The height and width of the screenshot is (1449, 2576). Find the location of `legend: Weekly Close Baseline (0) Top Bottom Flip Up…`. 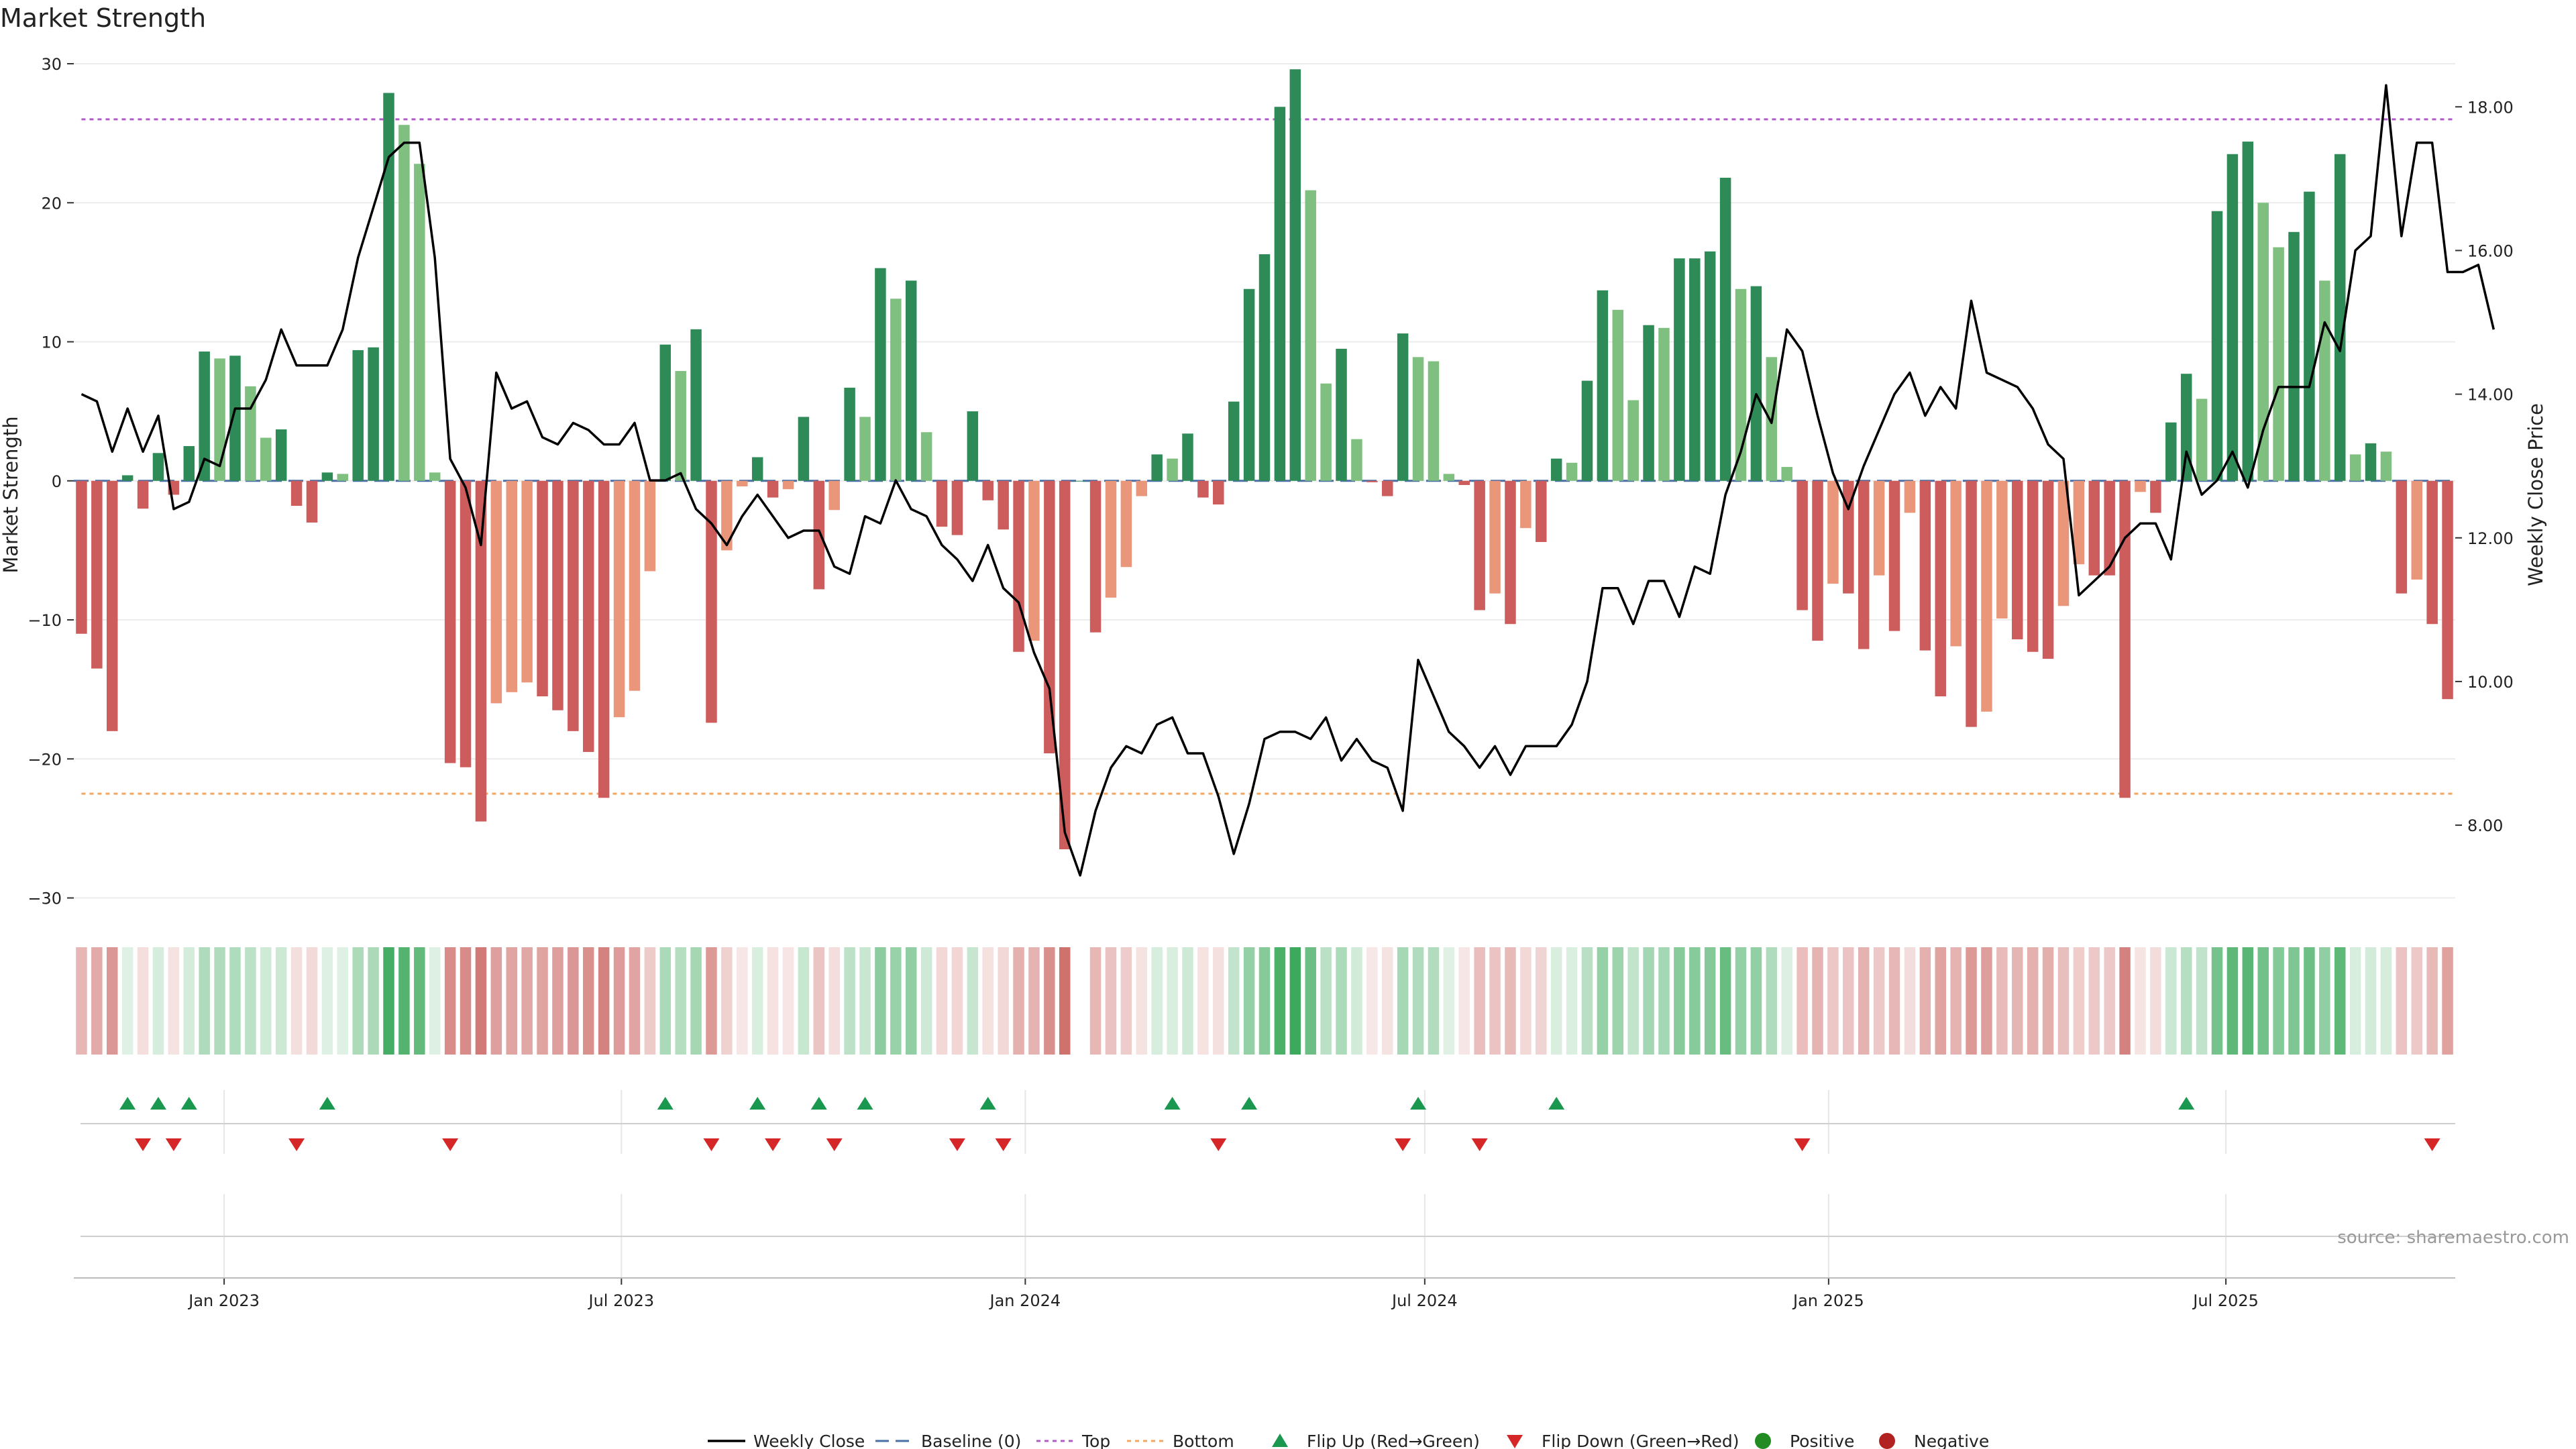

legend: Weekly Close Baseline (0) Top Bottom Flip Up… is located at coordinates (1348, 1440).